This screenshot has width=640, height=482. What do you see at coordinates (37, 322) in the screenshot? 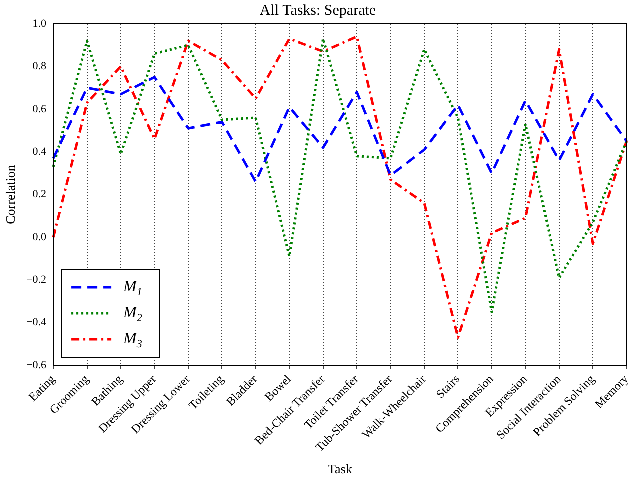
I see `y-tick-label: −0.4` at bounding box center [37, 322].